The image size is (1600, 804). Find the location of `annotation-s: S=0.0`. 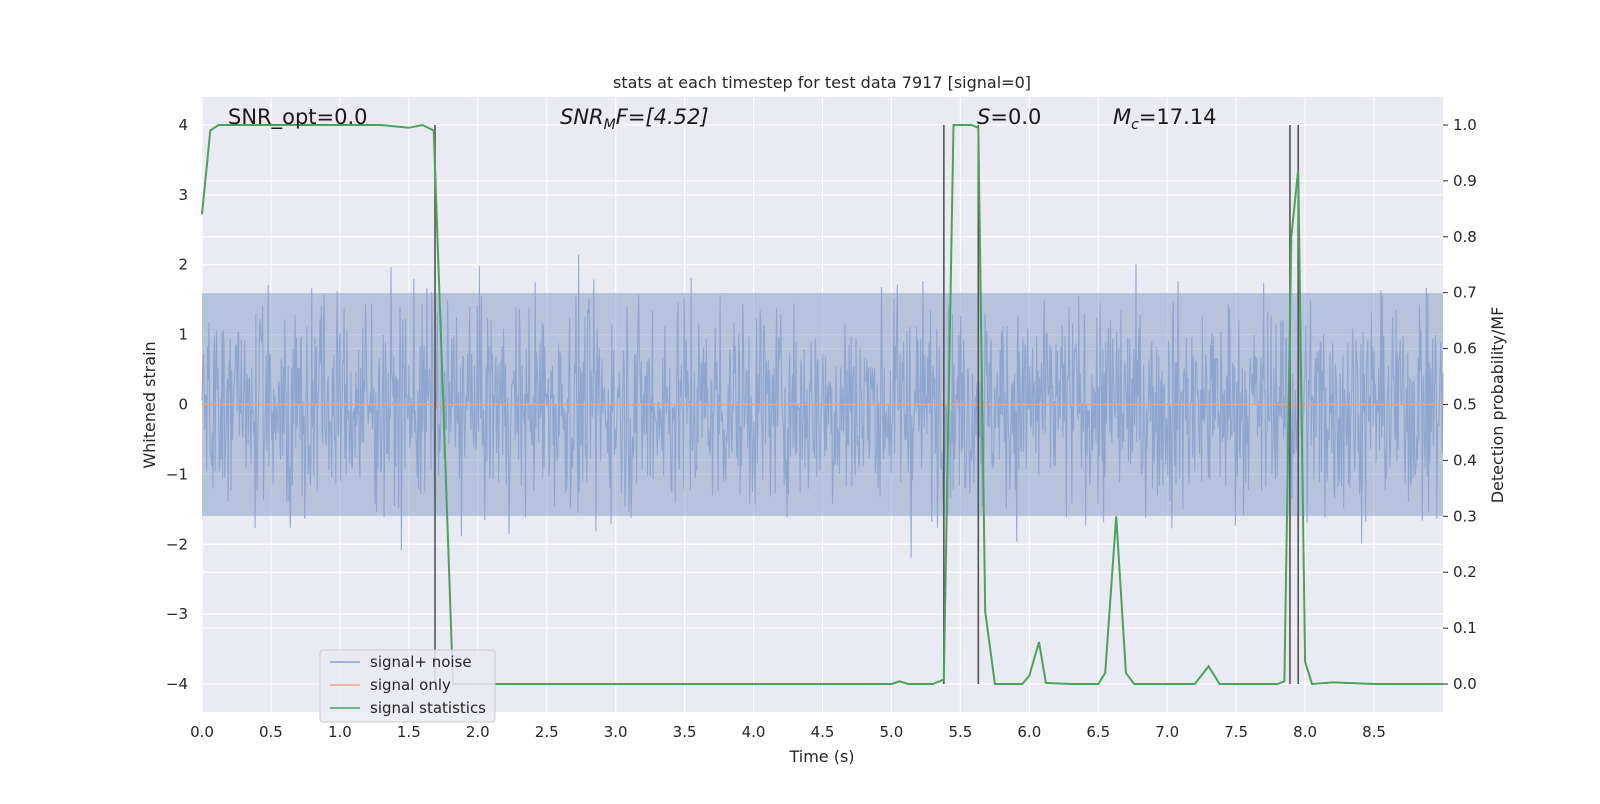

annotation-s: S=0.0 is located at coordinates (1009, 117).